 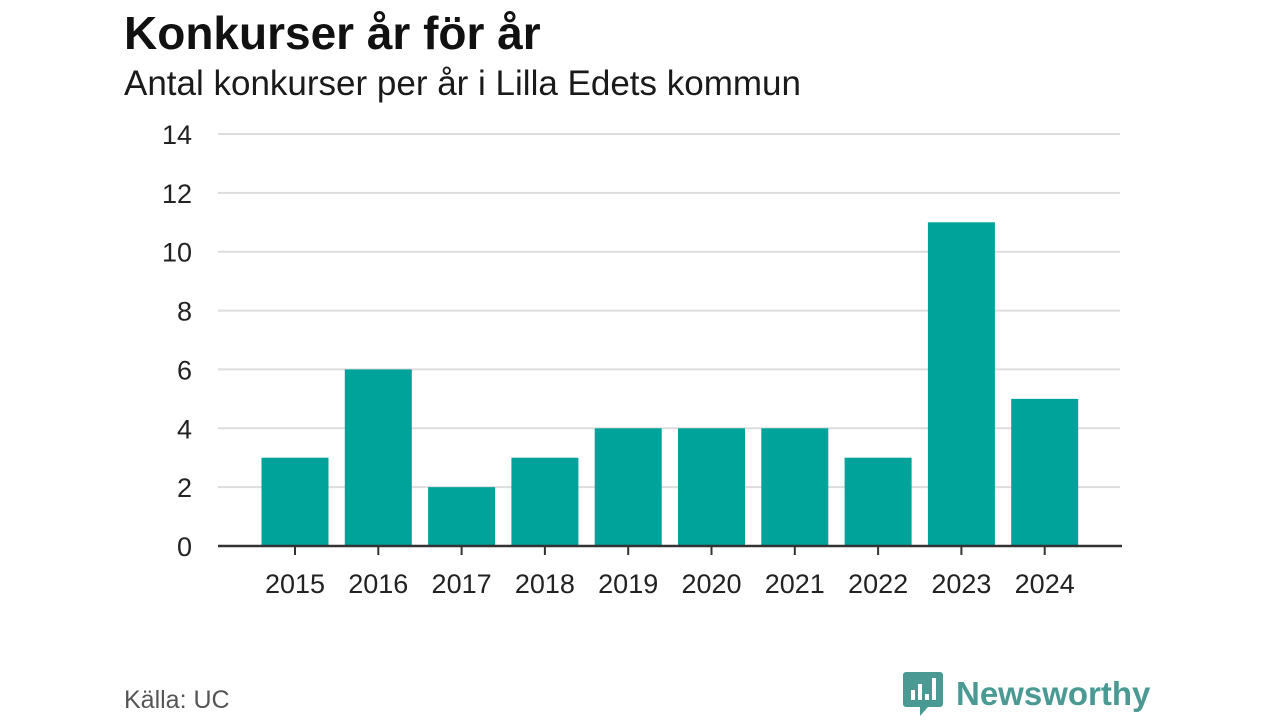 What do you see at coordinates (545, 584) in the screenshot?
I see `x-tick-label: 2018` at bounding box center [545, 584].